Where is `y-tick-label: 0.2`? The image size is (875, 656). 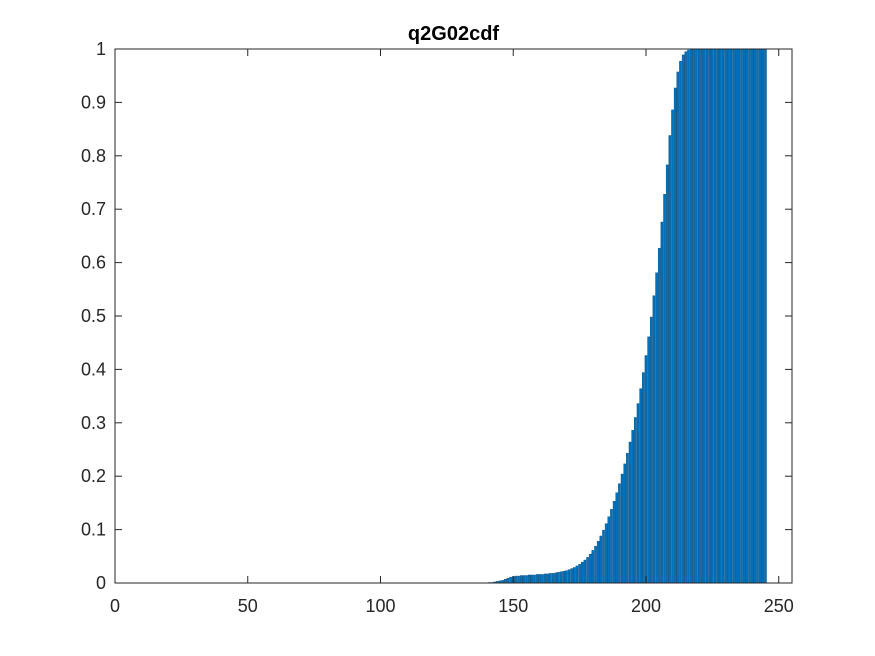
y-tick-label: 0.2 is located at coordinates (93, 476).